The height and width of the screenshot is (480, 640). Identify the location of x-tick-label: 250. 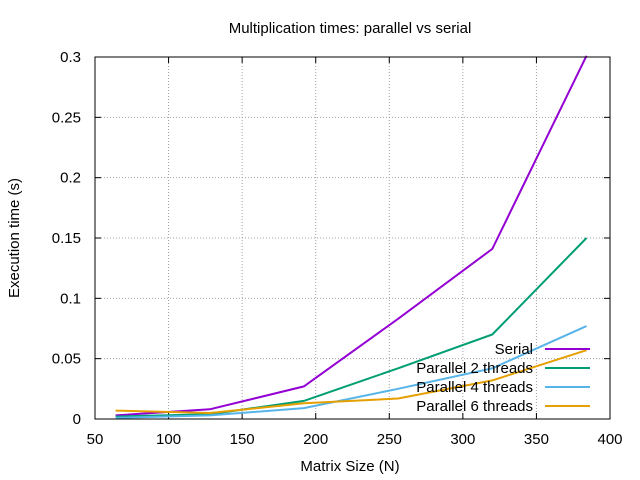
(389, 439).